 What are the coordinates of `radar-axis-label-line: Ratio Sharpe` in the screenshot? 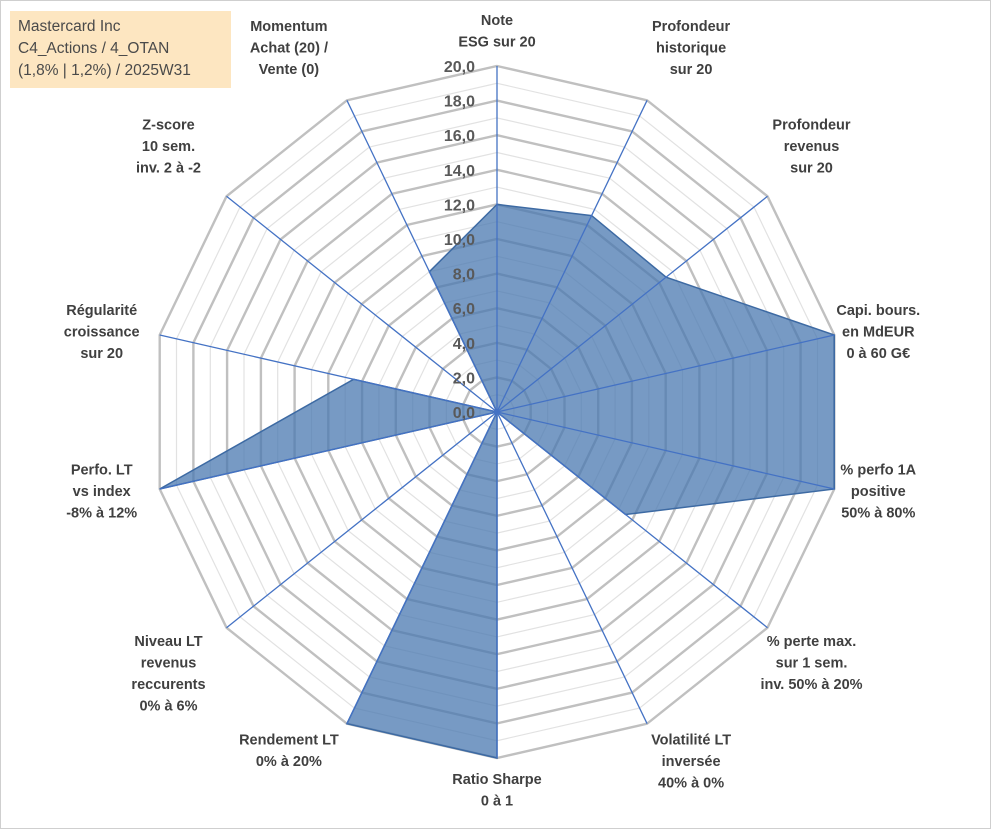 It's located at (496, 780).